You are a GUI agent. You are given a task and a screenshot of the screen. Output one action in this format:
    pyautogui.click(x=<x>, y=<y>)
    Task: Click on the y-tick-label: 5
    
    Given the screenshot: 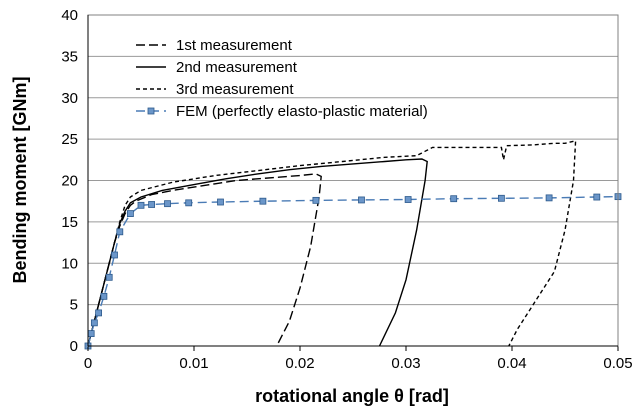 What is the action you would take?
    pyautogui.click(x=74, y=305)
    